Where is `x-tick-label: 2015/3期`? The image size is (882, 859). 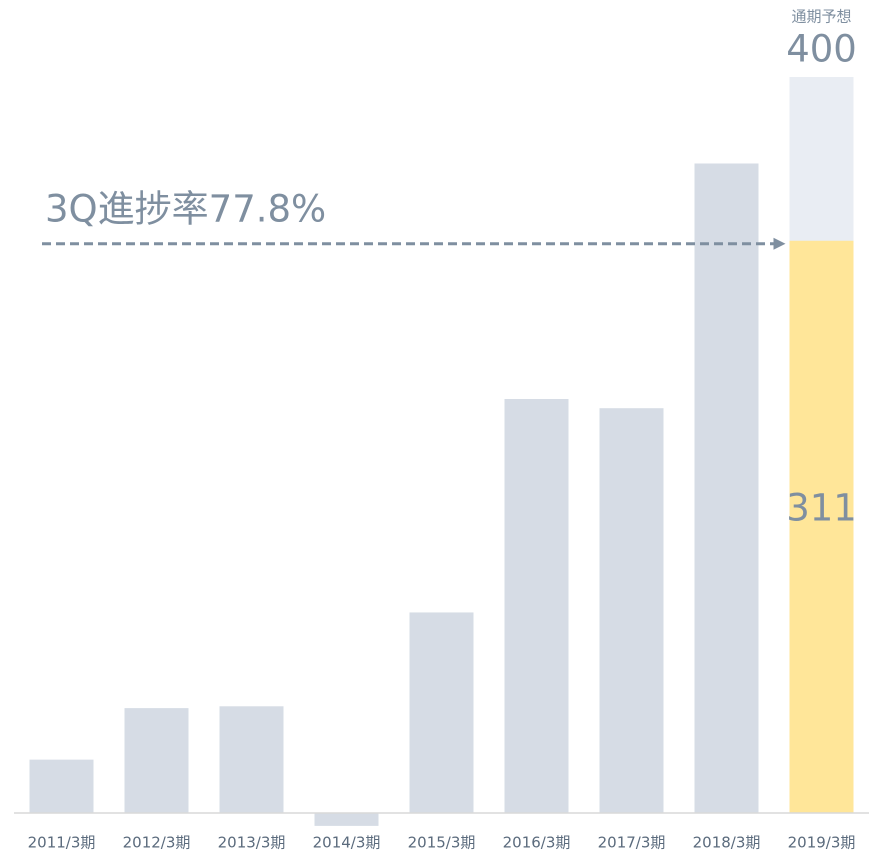 x-tick-label: 2015/3期 is located at coordinates (442, 843).